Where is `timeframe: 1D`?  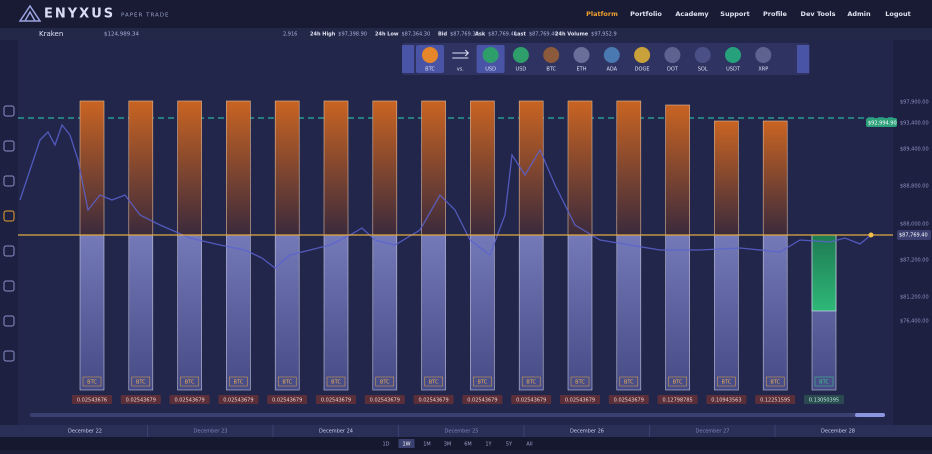
timeframe: 1D is located at coordinates (385, 445).